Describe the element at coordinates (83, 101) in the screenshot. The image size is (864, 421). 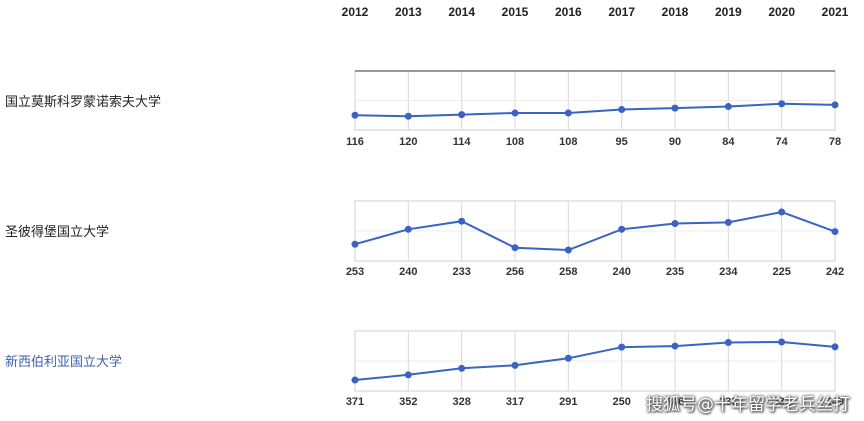
I see `university-label-1: 国立莫斯科罗蒙诺索夫大学` at that location.